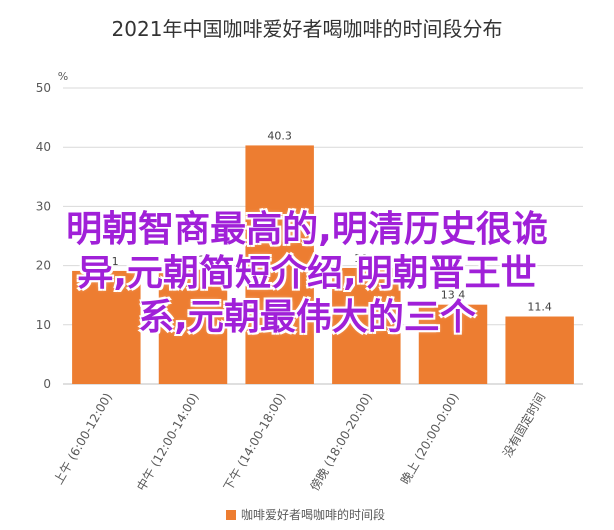 Image resolution: width=614 pixels, height=530 pixels. What do you see at coordinates (539, 307) in the screenshot?
I see `data-label: 11.4` at bounding box center [539, 307].